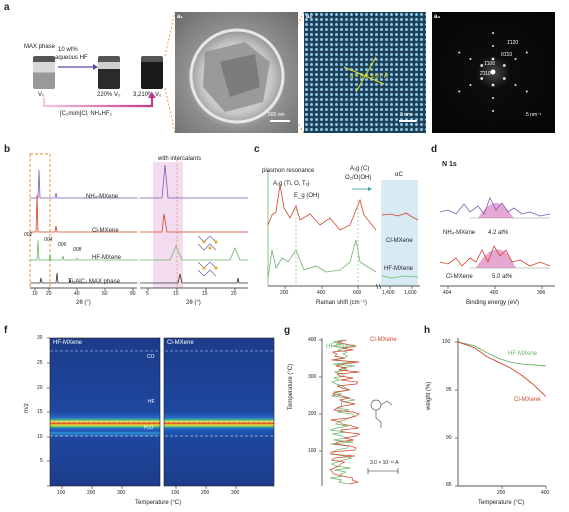 The image size is (569, 512). Describe the element at coordinates (449, 485) in the screenshot. I see `h-ytick-4: 85` at that location.